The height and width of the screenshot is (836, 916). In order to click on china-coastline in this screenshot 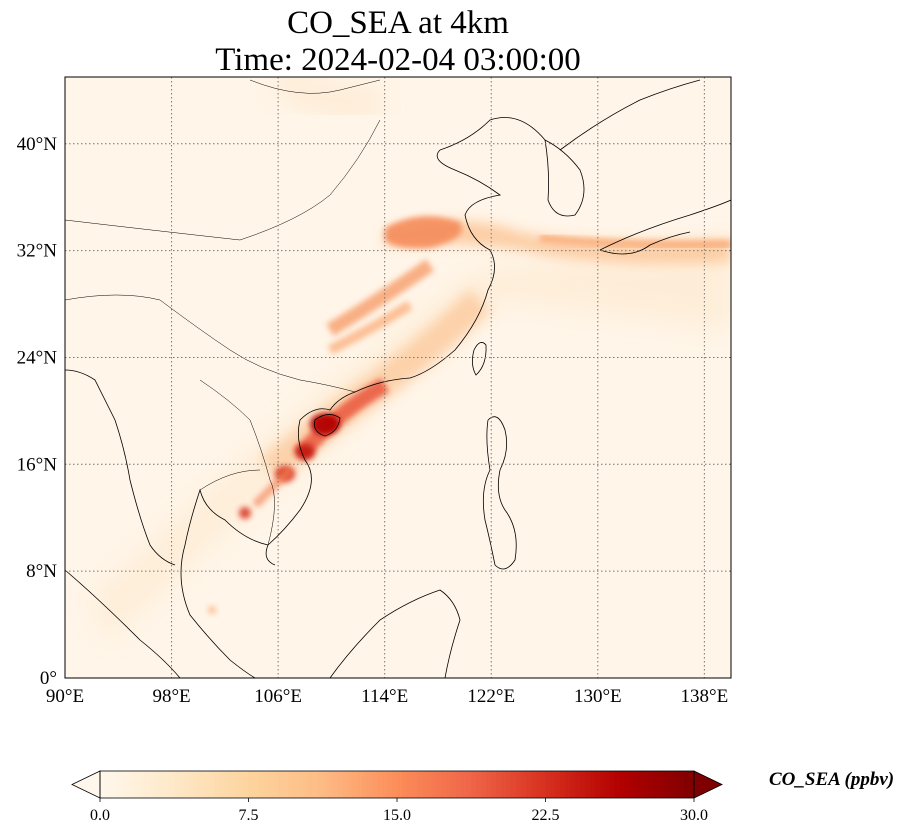, I will do `click(455, 264)`.